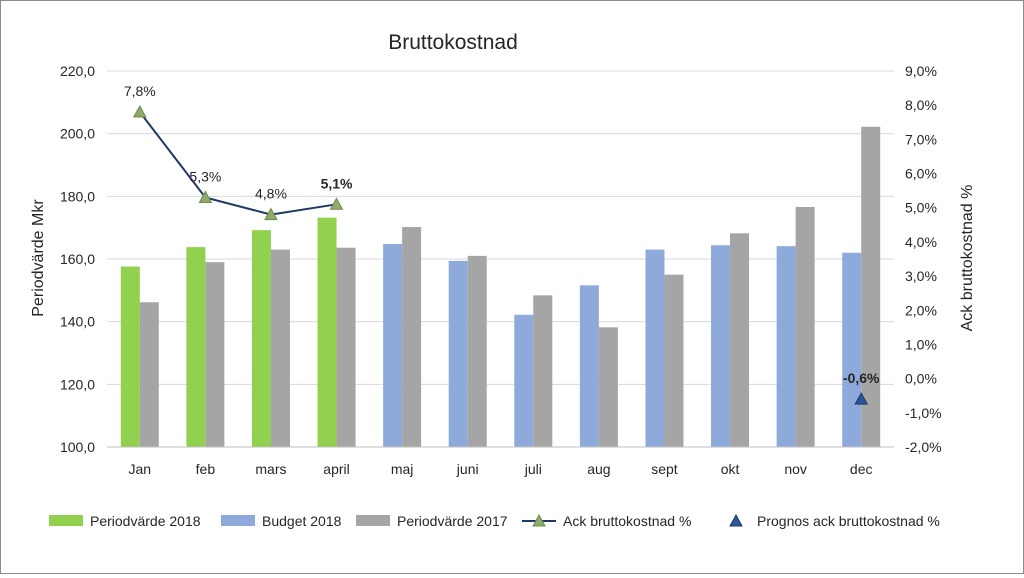 The width and height of the screenshot is (1024, 578). What do you see at coordinates (77, 71) in the screenshot?
I see `y-tick-label: 220,0` at bounding box center [77, 71].